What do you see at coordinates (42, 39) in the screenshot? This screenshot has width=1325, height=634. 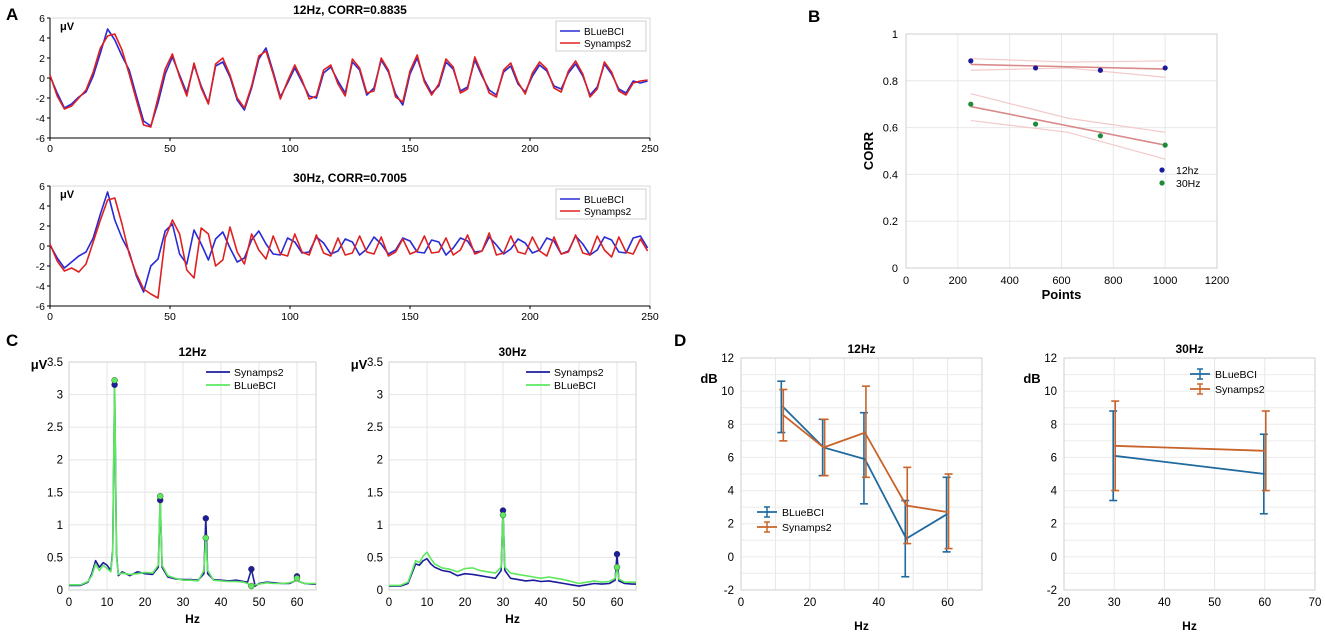 I see `a1-y-tick-label: 4` at bounding box center [42, 39].